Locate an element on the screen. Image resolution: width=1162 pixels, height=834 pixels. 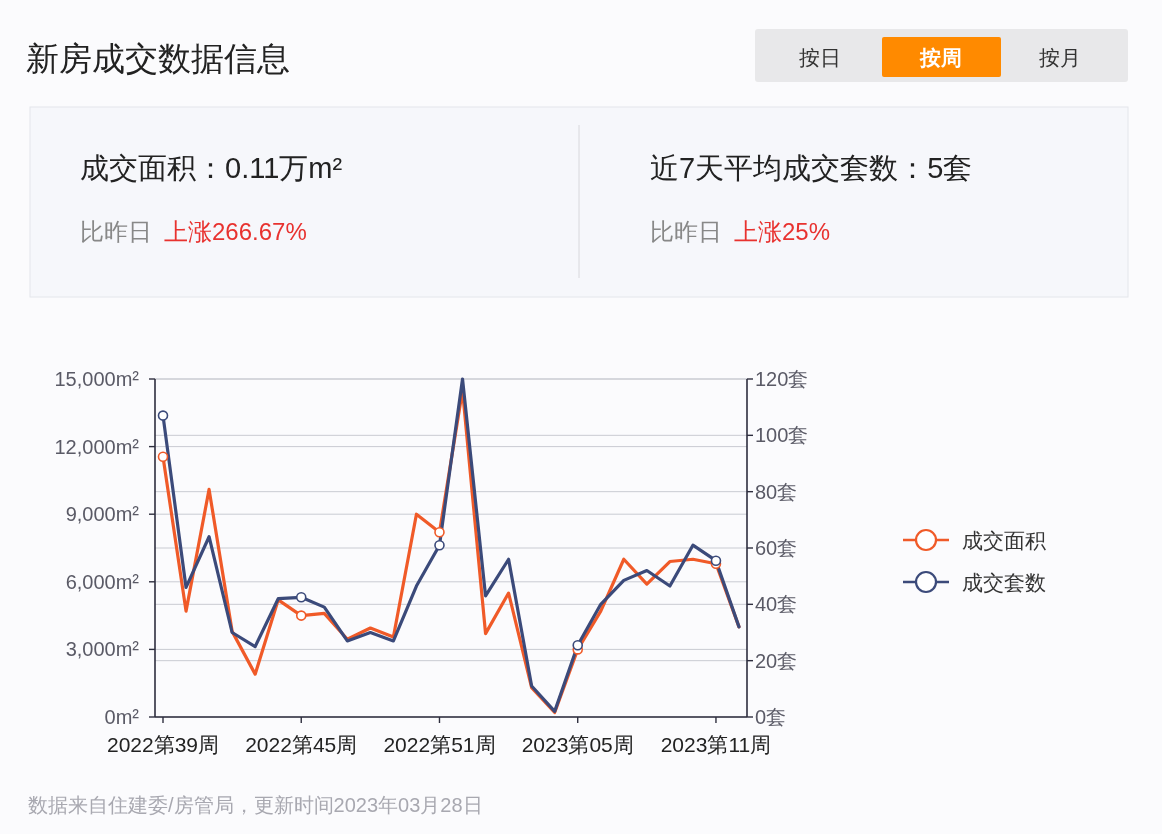
y2-tick-label: 40套 is located at coordinates (776, 604).